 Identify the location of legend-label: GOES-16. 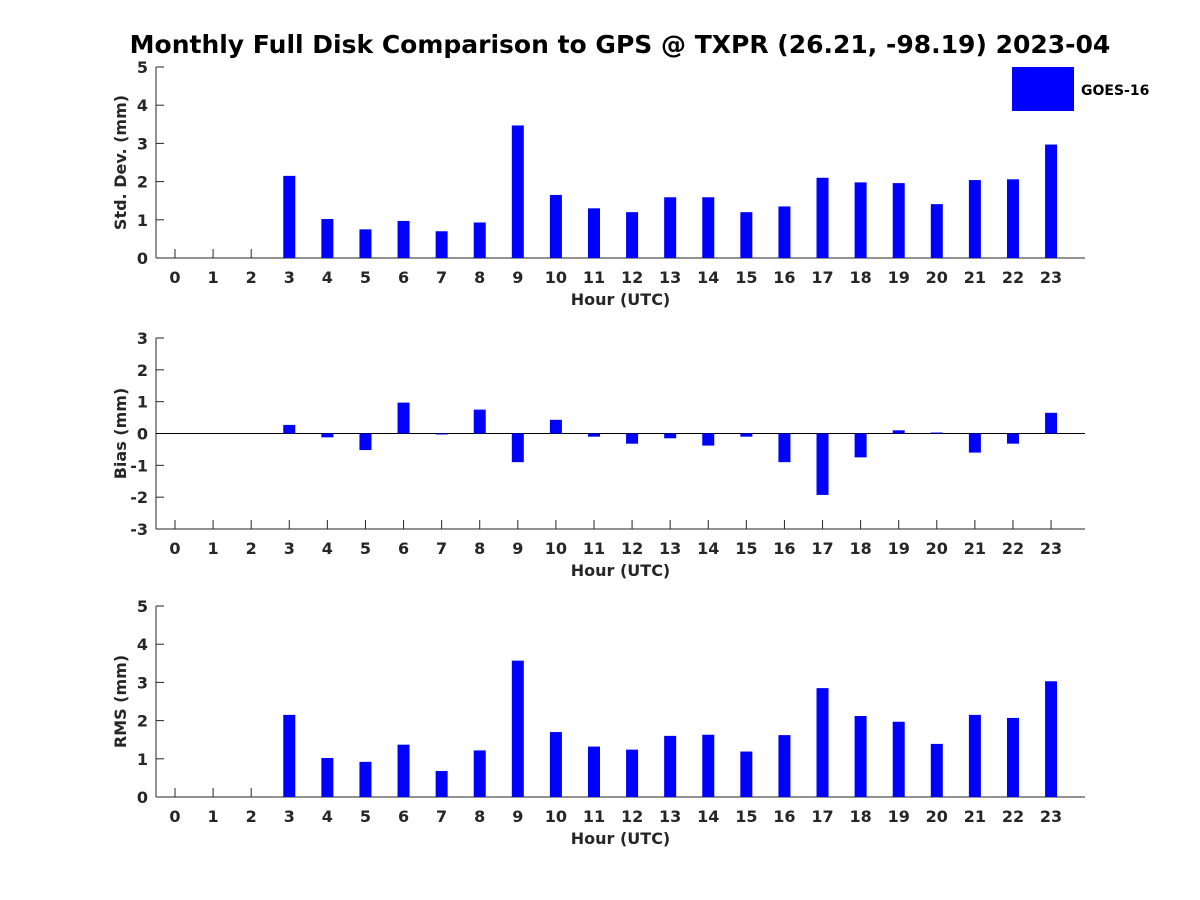
(1115, 91).